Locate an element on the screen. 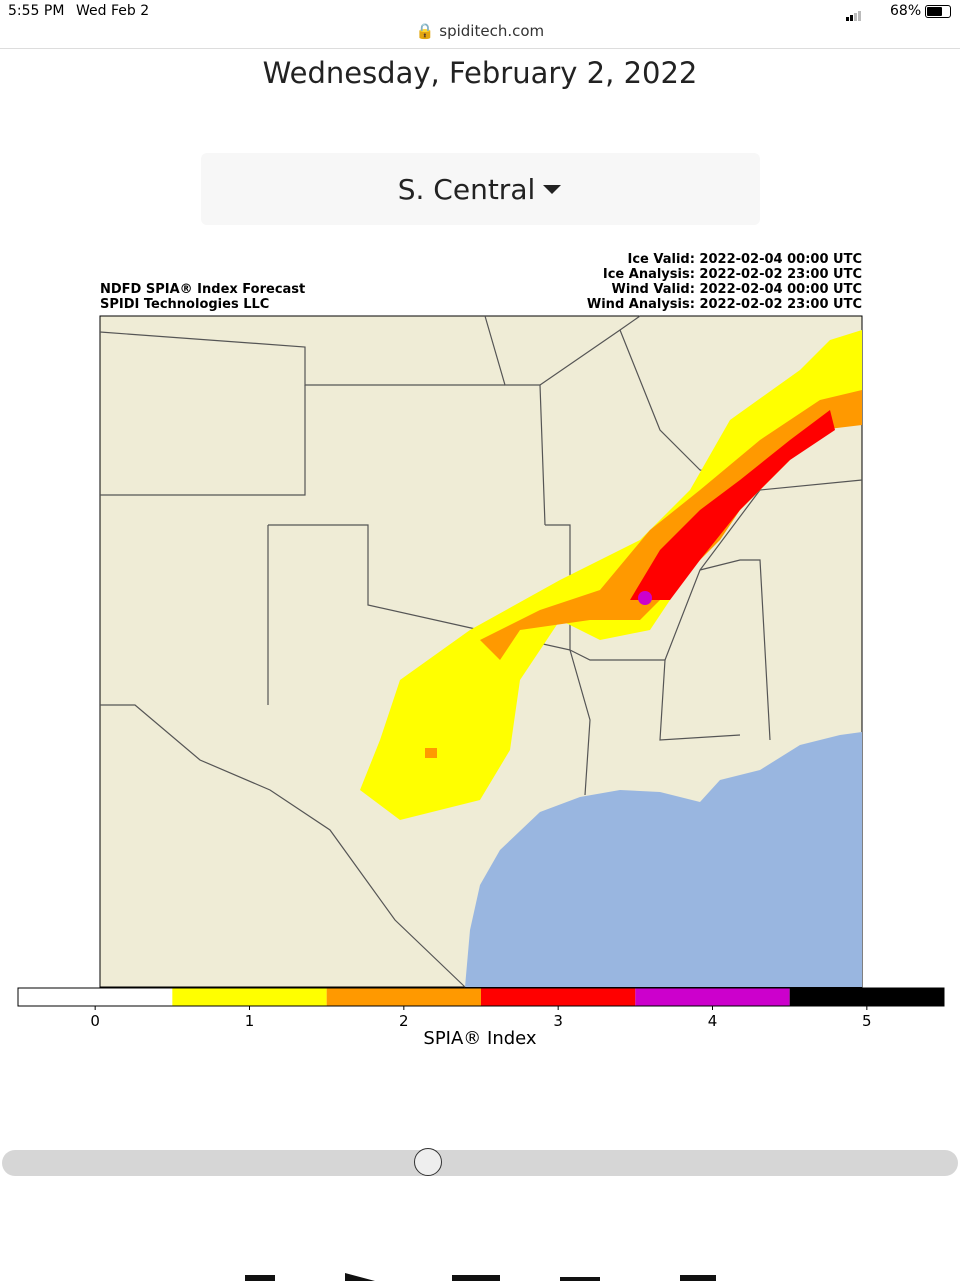 Image resolution: width=960 pixels, height=1285 pixels. region-dropdown: S. Central is located at coordinates (480, 189).